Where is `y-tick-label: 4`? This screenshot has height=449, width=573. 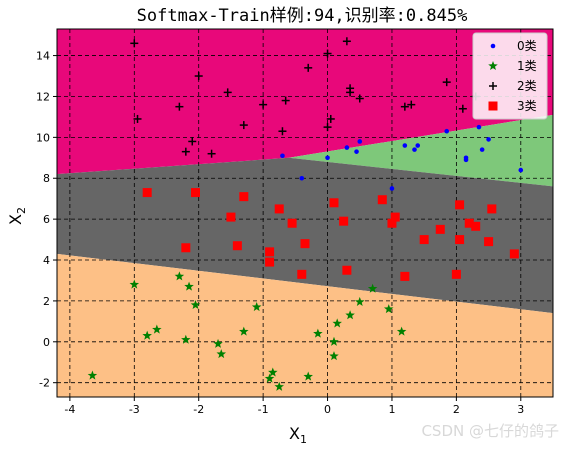 y-tick-label: 4 is located at coordinates (46, 260).